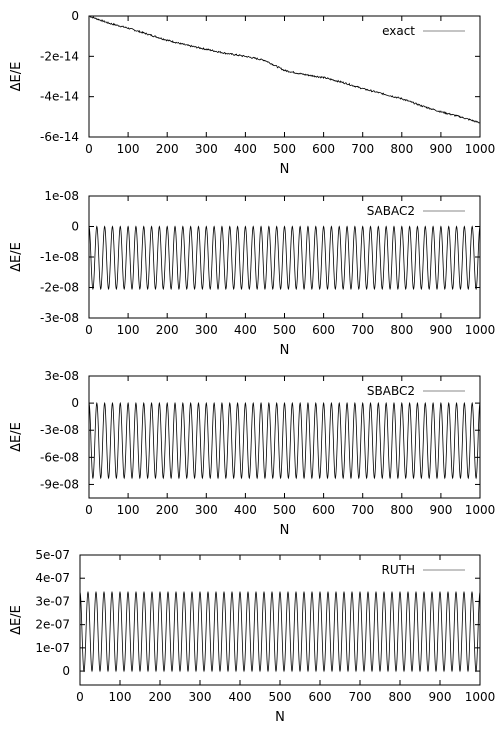  What do you see at coordinates (280, 631) in the screenshot?
I see `series-line-ruth` at bounding box center [280, 631].